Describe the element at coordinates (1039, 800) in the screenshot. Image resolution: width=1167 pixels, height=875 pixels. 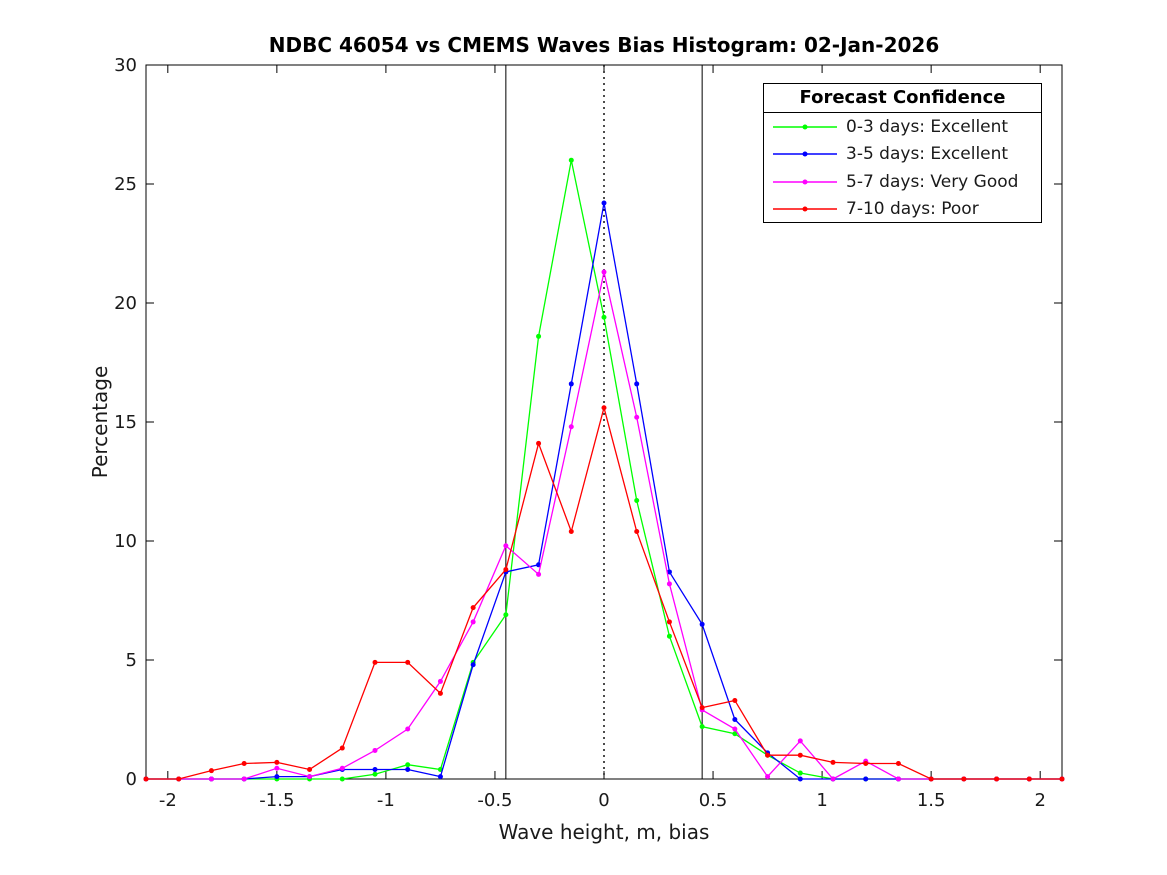
I see `x-tick-label: 2` at that location.